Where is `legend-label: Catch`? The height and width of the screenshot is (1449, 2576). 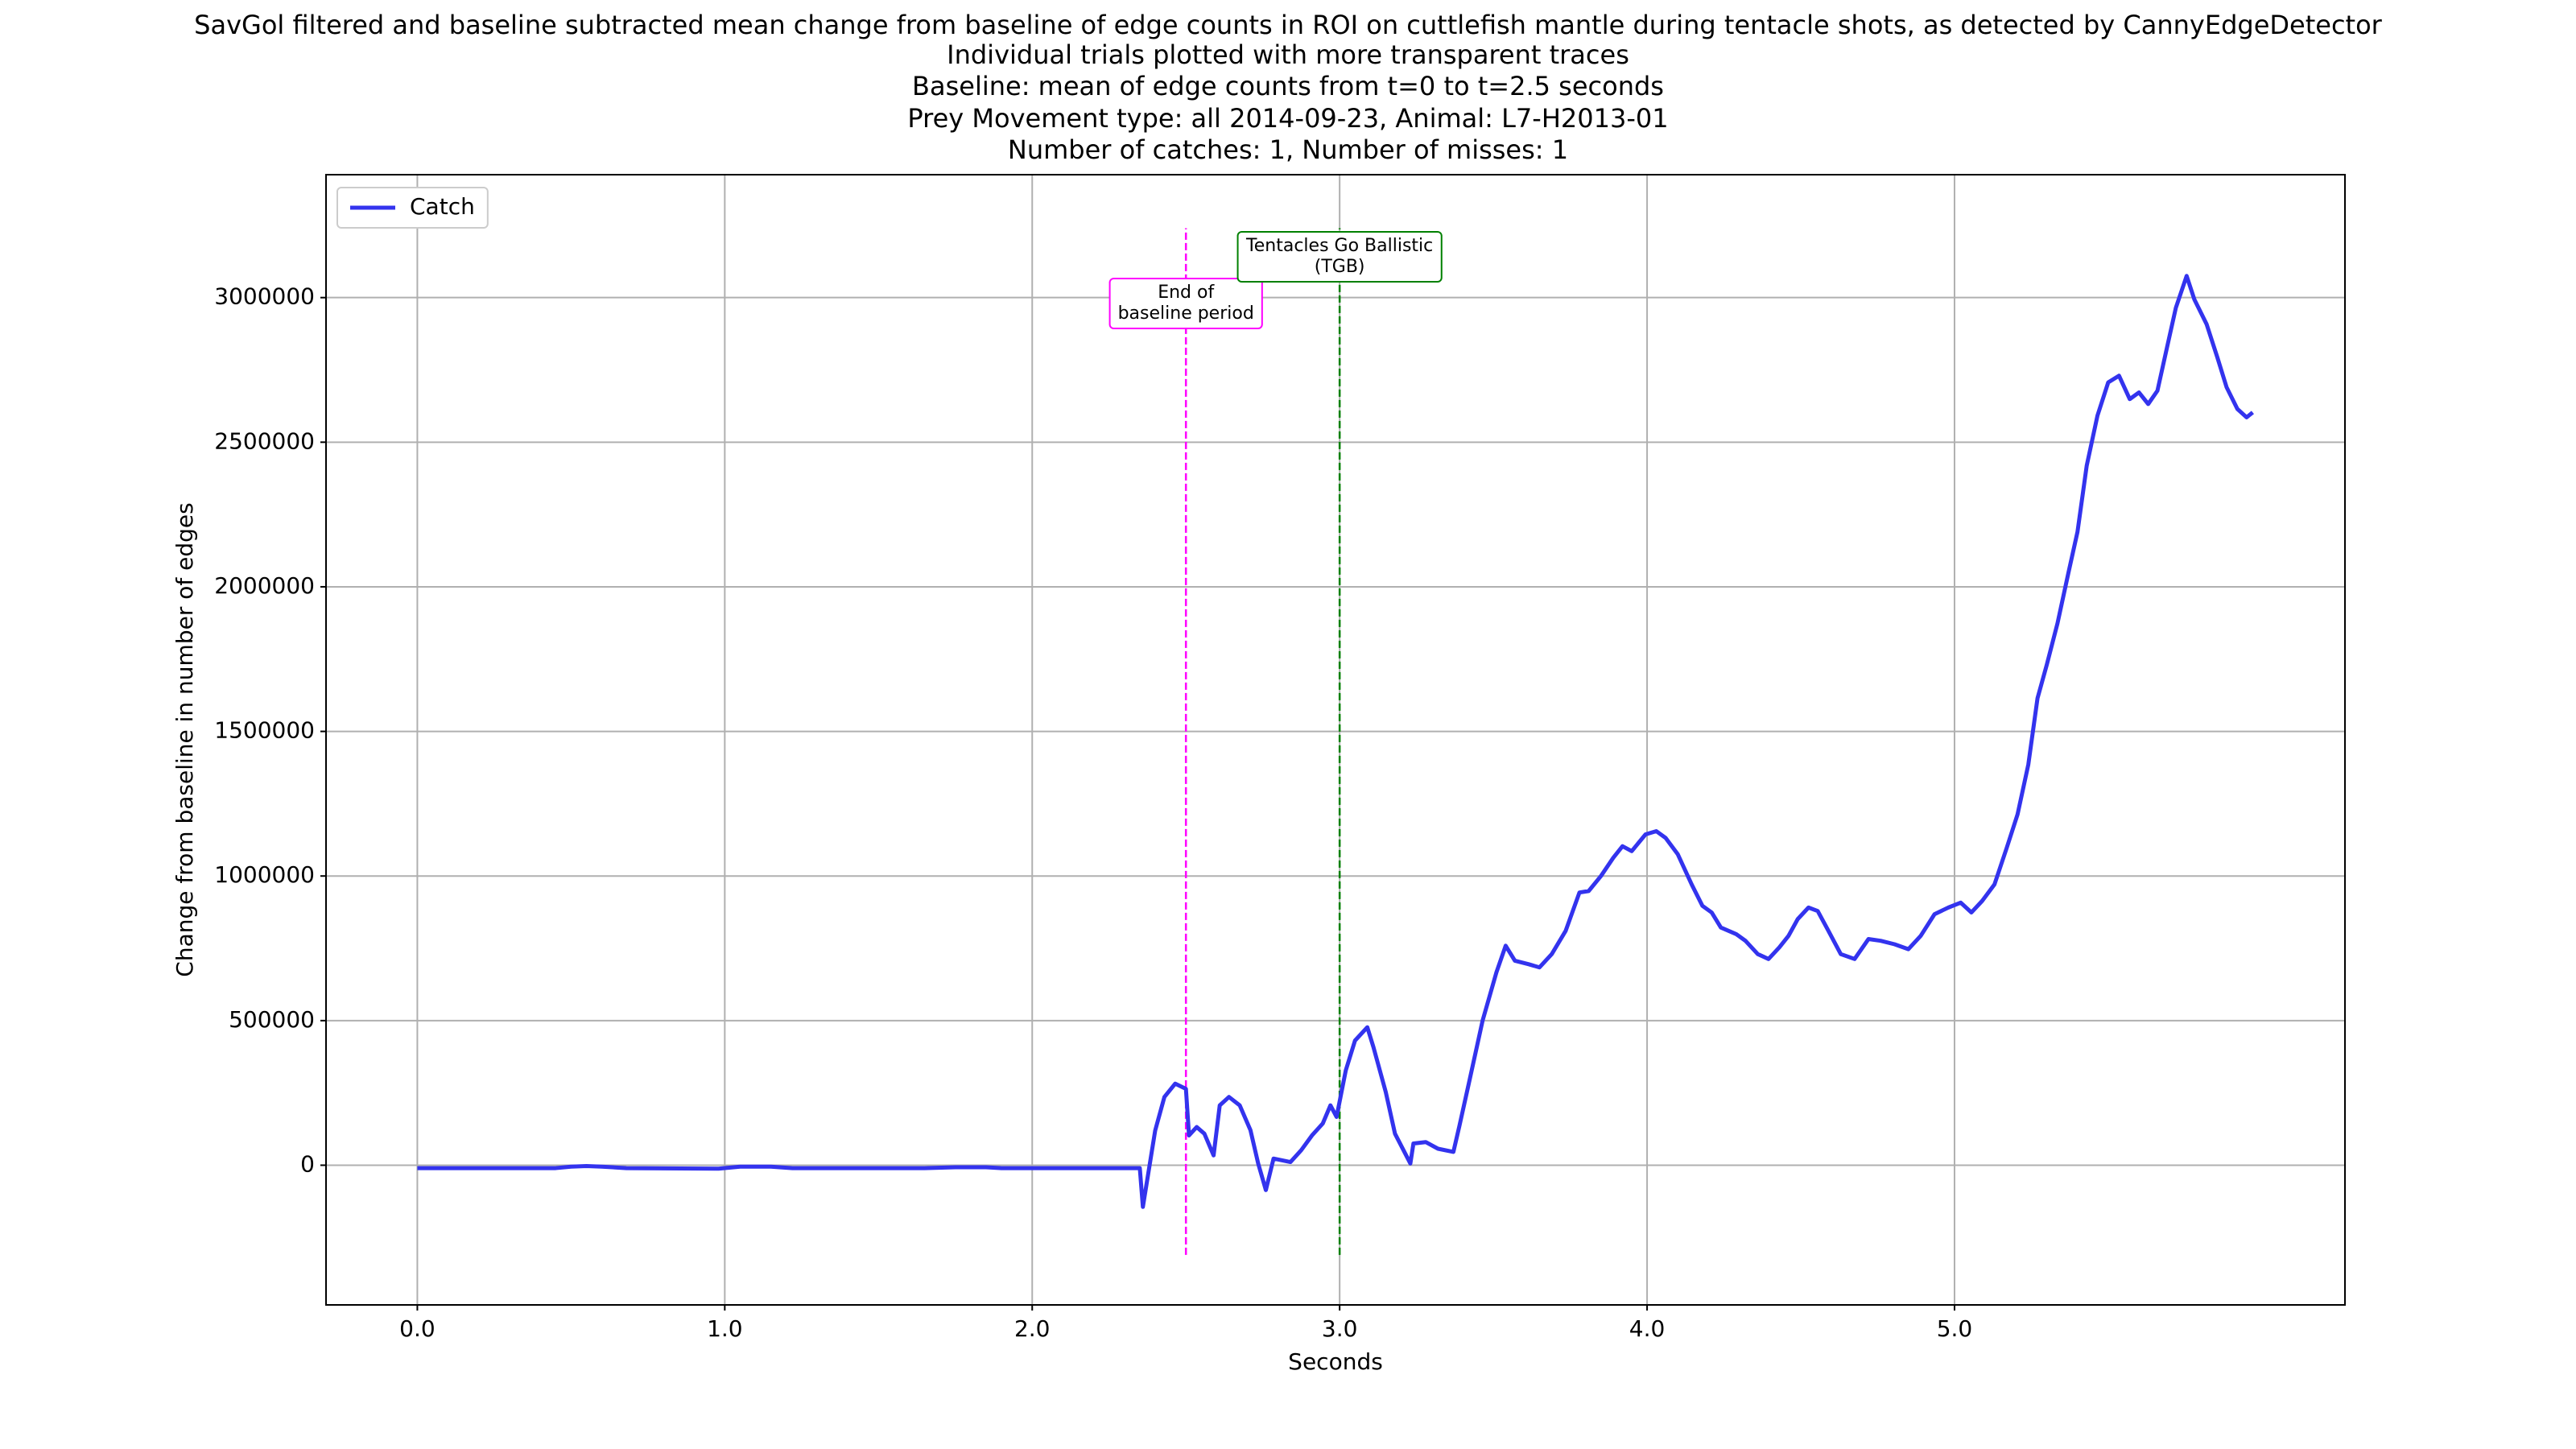 legend-label: Catch is located at coordinates (442, 206).